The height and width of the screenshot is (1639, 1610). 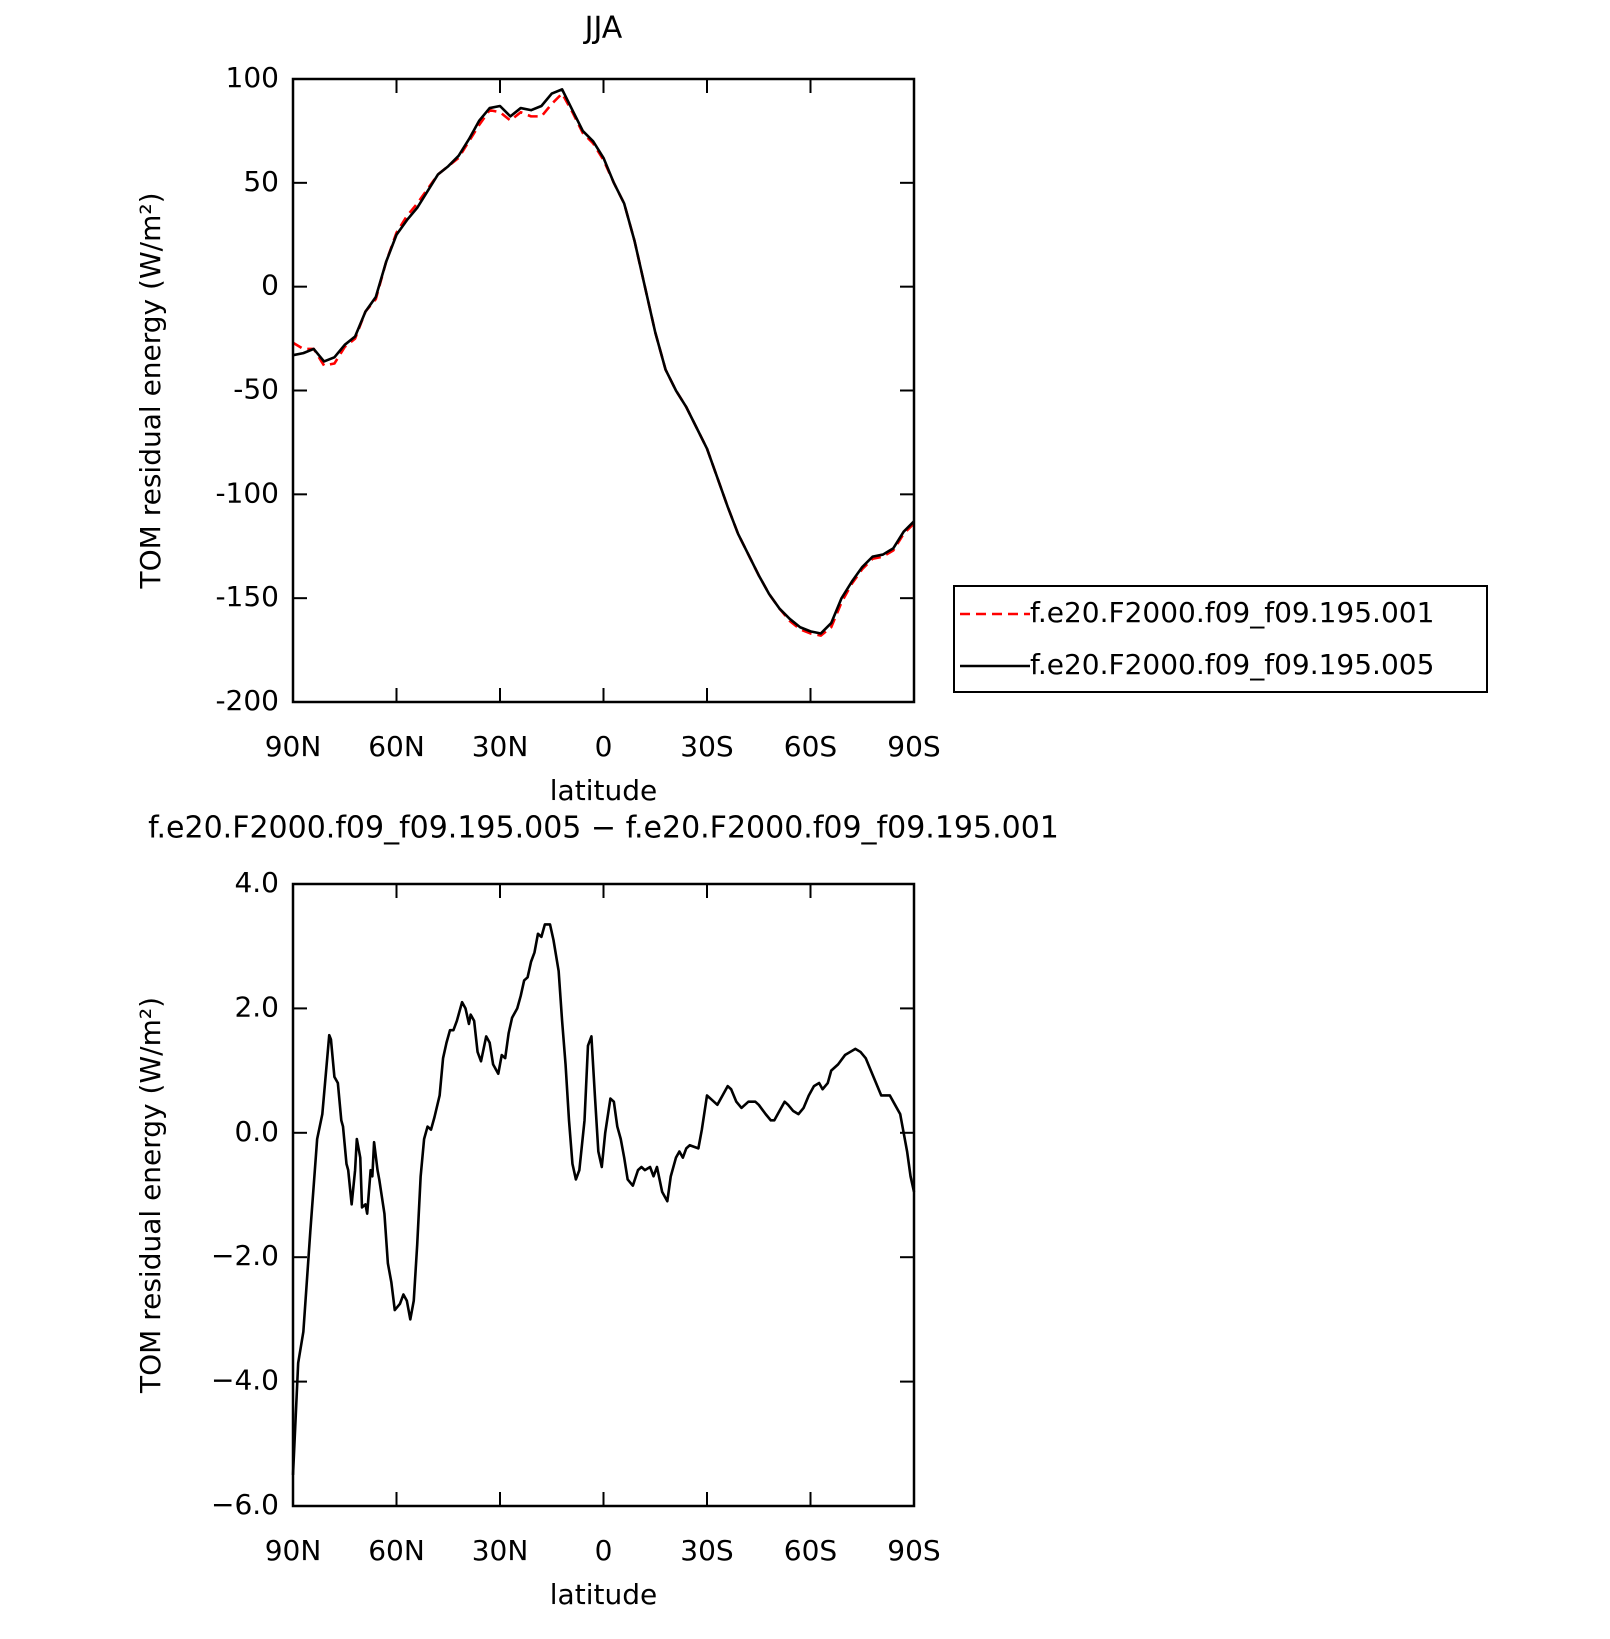 What do you see at coordinates (247, 700) in the screenshot?
I see `y-tick-label: -200` at bounding box center [247, 700].